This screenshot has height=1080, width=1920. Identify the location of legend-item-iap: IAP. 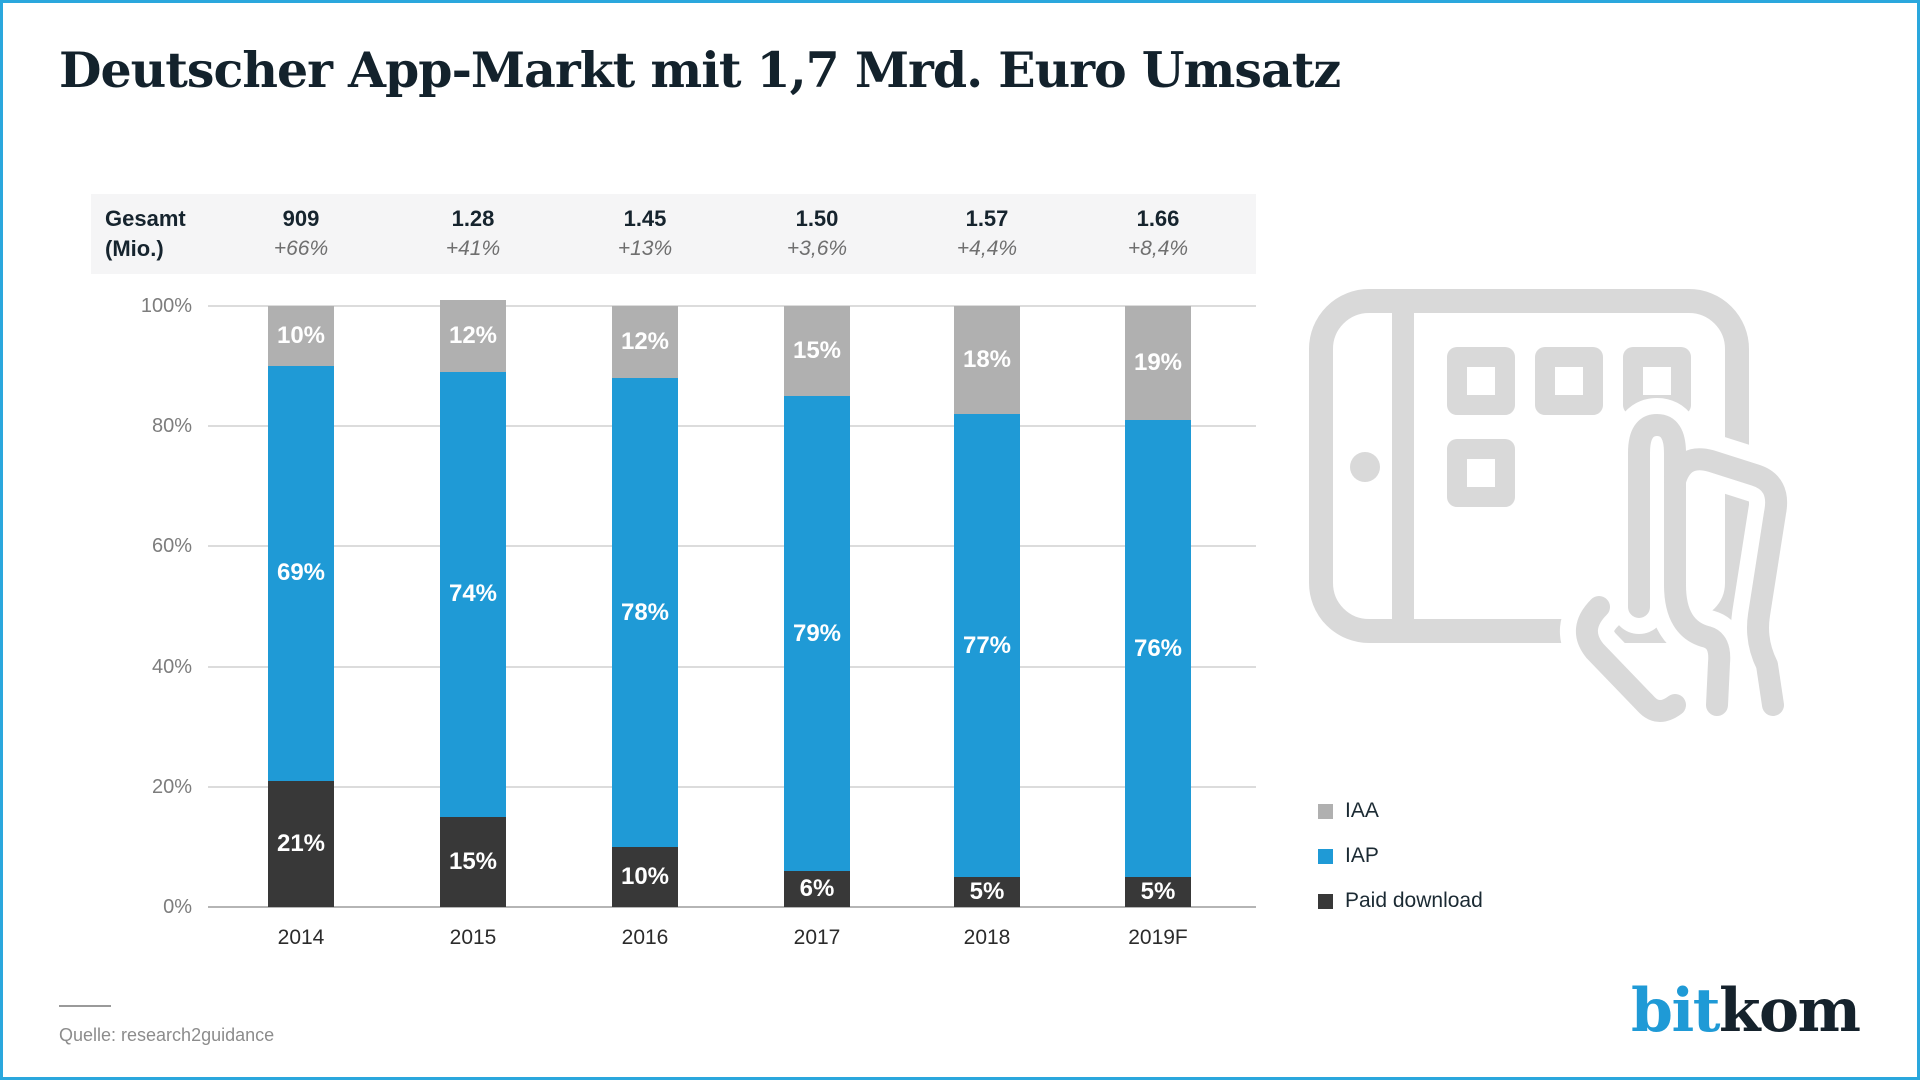
(1400, 856).